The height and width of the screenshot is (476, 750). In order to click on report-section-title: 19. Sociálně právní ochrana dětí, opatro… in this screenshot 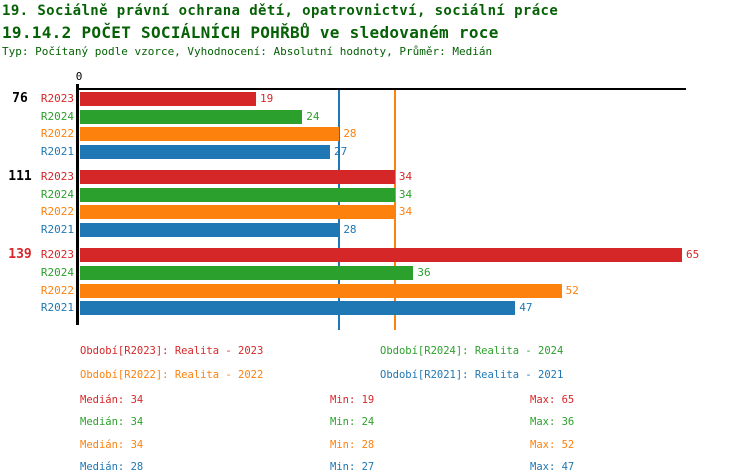, I will do `click(280, 11)`.